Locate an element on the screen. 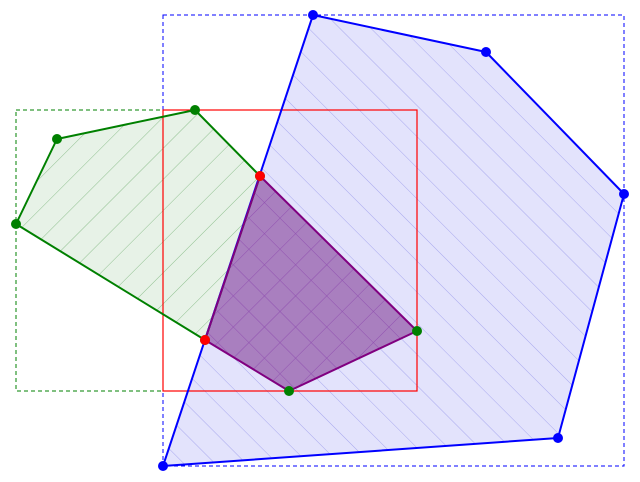  intersection-hatch is located at coordinates (311, 283).